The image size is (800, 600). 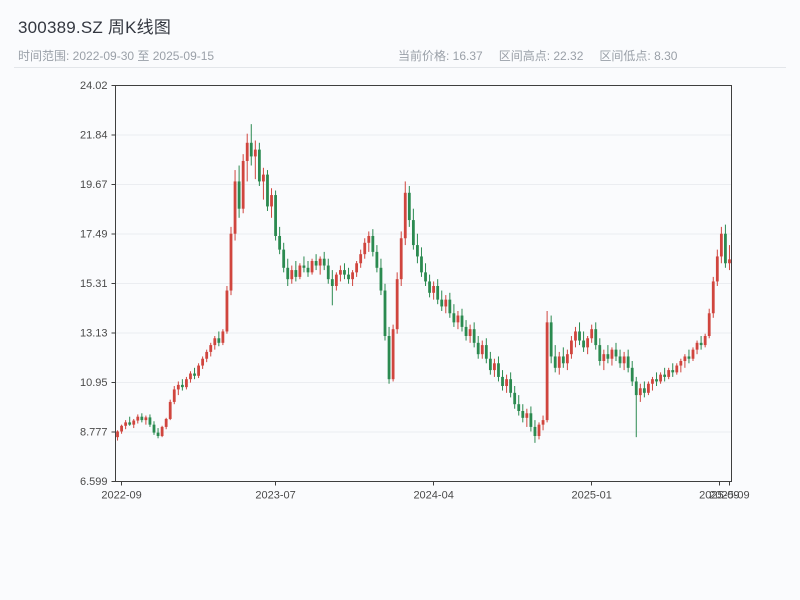 What do you see at coordinates (94, 334) in the screenshot?
I see `y-tick-label: 13.13` at bounding box center [94, 334].